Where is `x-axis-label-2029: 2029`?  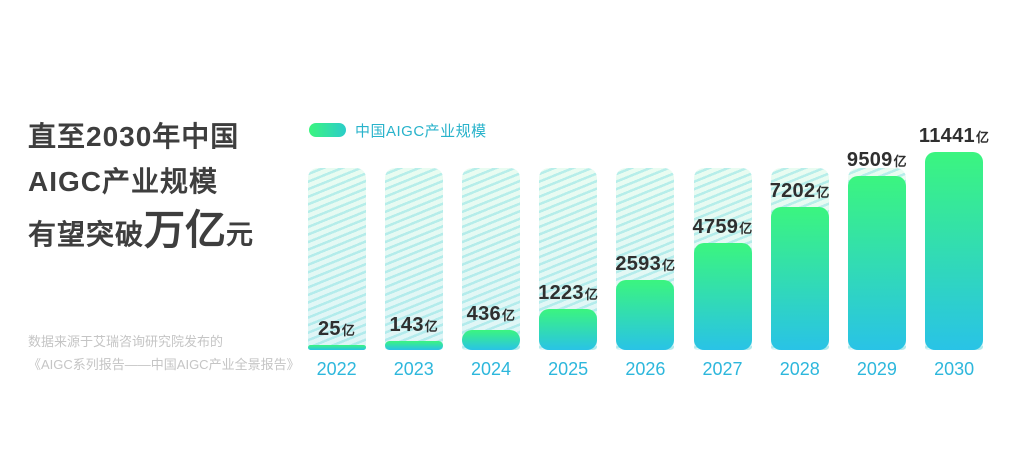
x-axis-label-2029: 2029 is located at coordinates (876, 369).